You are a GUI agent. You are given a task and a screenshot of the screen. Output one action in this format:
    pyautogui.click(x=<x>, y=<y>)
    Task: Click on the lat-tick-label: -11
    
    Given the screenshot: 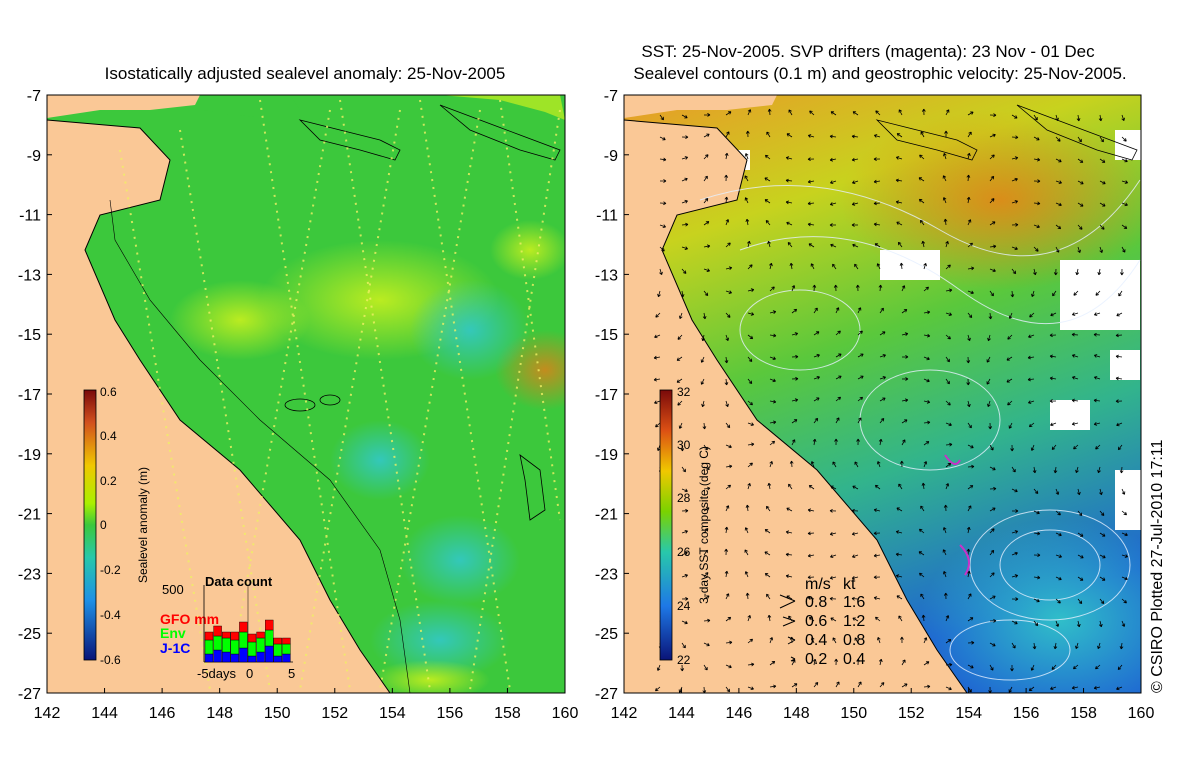 What is the action you would take?
    pyautogui.click(x=30, y=216)
    